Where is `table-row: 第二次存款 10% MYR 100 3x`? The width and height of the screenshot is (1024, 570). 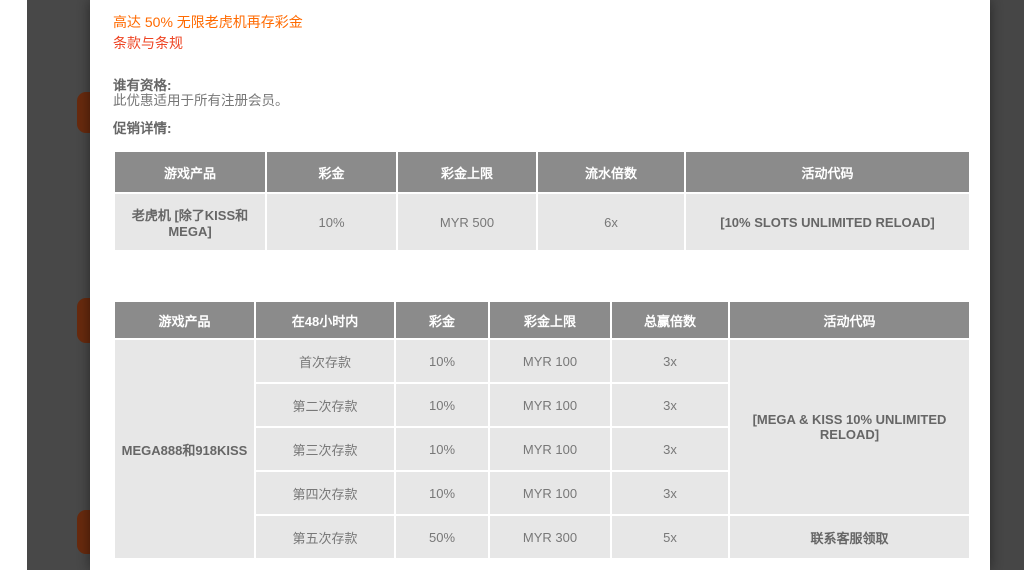
table-row: 第二次存款 10% MYR 100 3x is located at coordinates (542, 405).